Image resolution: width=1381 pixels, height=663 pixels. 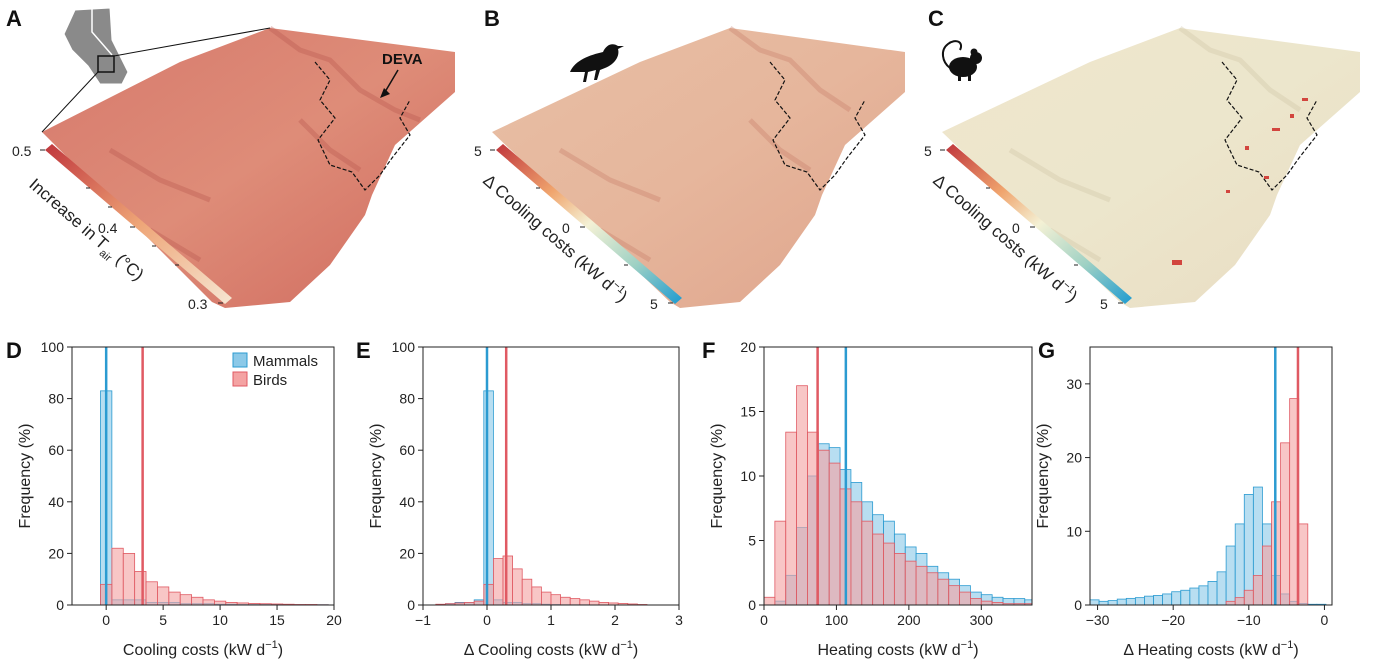 I want to click on x-tick-label-e: 0, so click(x=487, y=620).